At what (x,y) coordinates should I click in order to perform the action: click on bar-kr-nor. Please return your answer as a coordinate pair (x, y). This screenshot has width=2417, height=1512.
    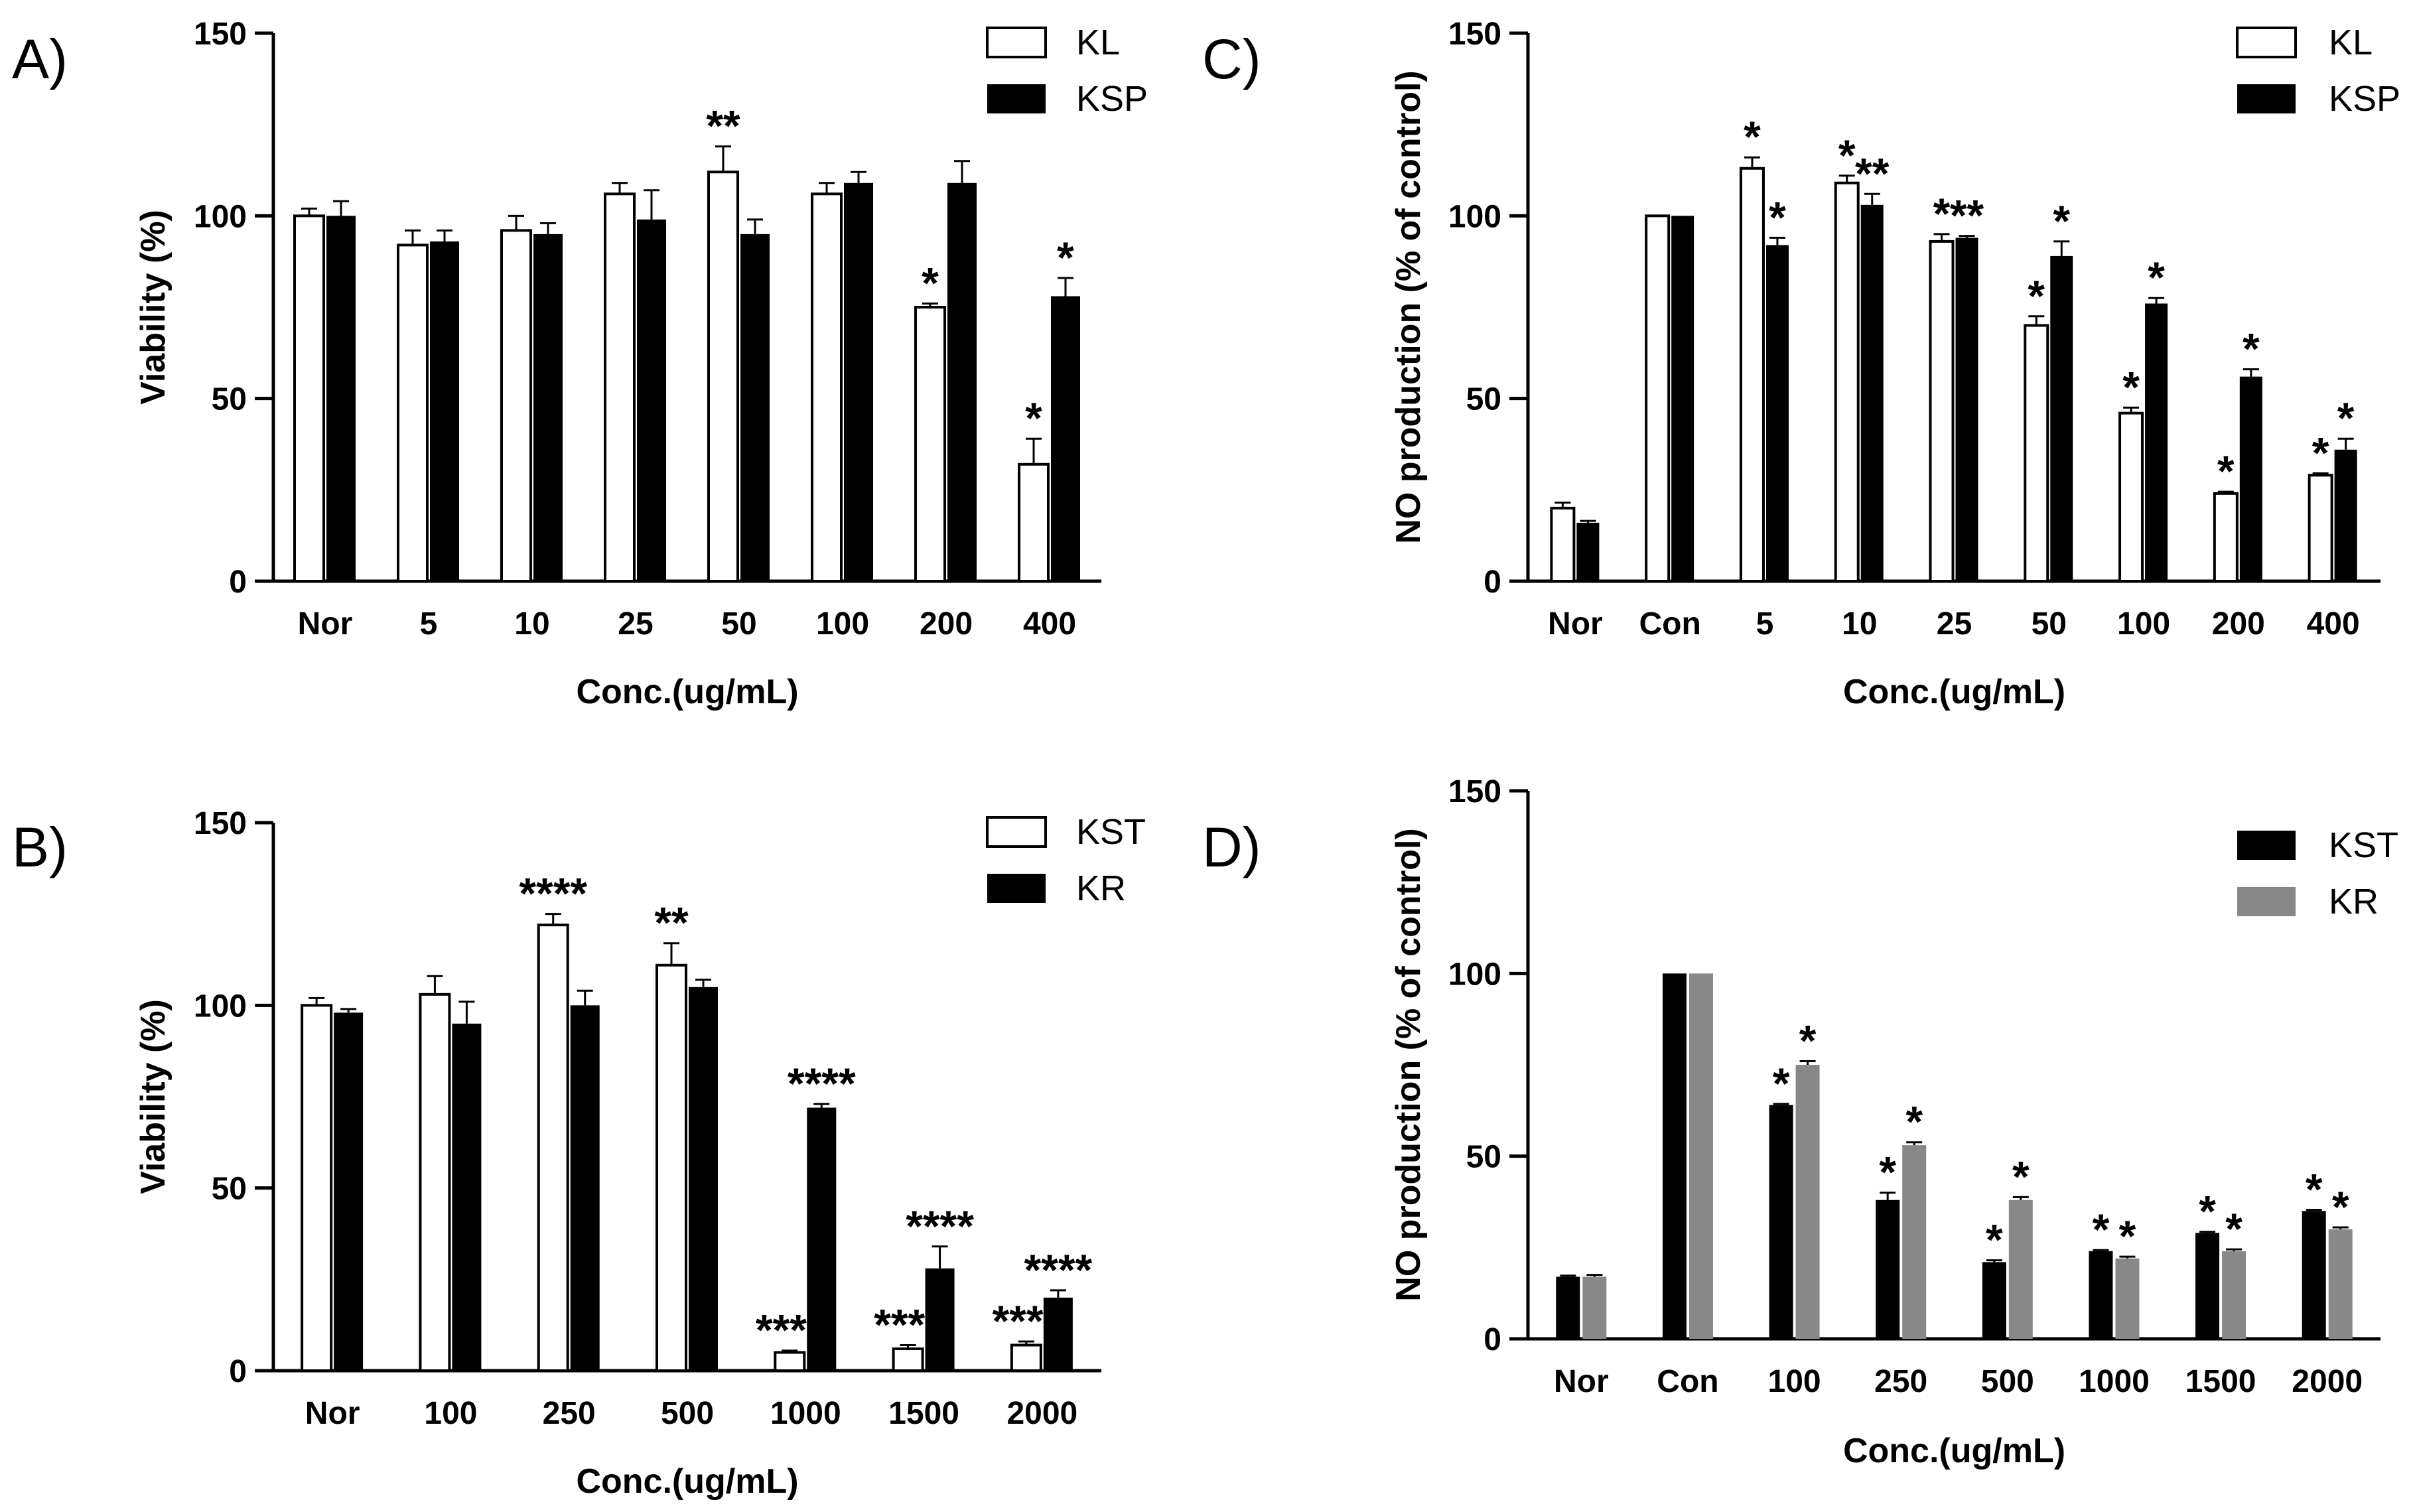
    Looking at the image, I should click on (1594, 1307).